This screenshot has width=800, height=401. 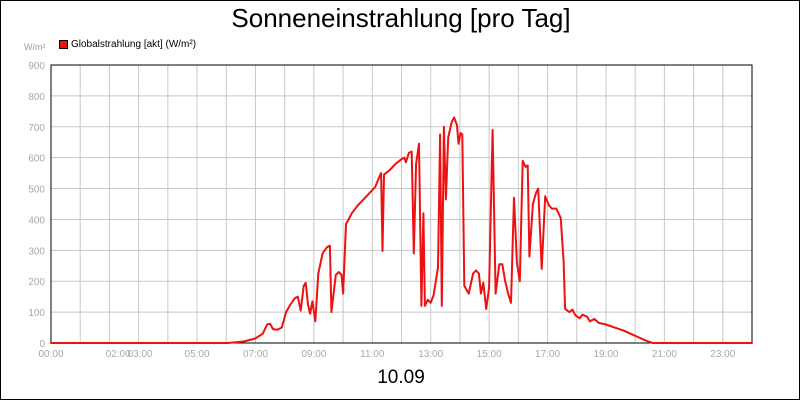 What do you see at coordinates (401, 377) in the screenshot?
I see `x-date-label: 10.09` at bounding box center [401, 377].